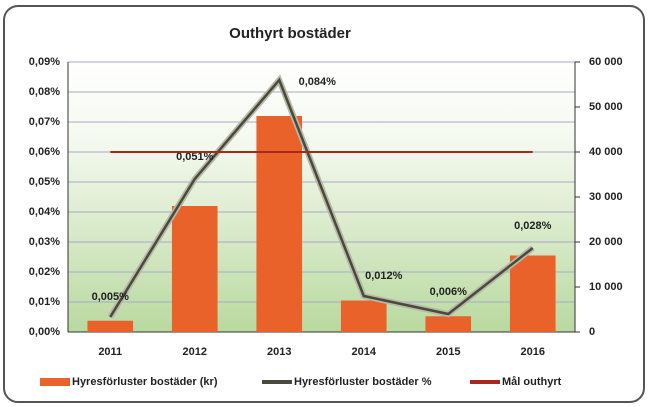 This screenshot has height=407, width=650. Describe the element at coordinates (44, 122) in the screenshot. I see `y-tick-label: 0,07%` at that location.